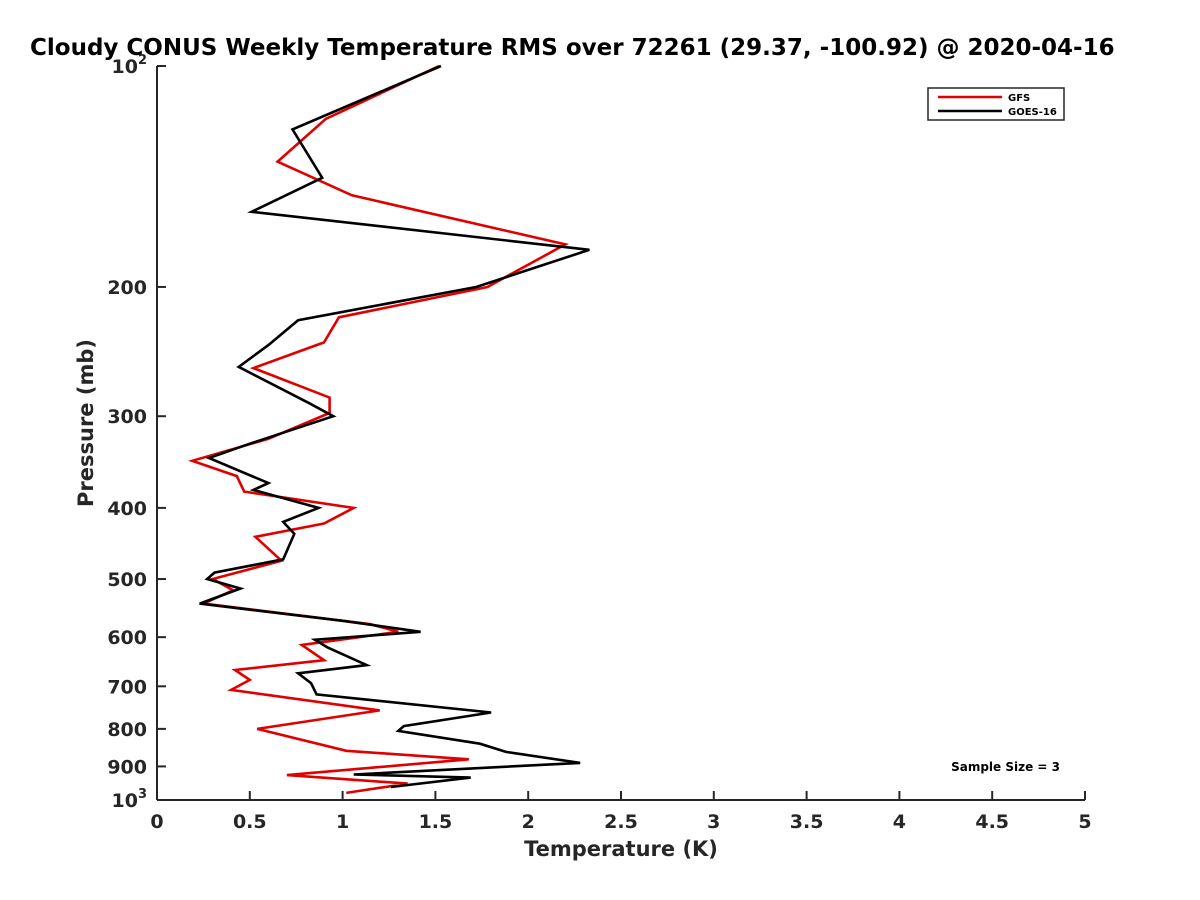 The width and height of the screenshot is (1200, 900). Describe the element at coordinates (136, 432) in the screenshot. I see `y-ticks: 10² 200 300 400 500 600 700 800 900 10³` at that location.